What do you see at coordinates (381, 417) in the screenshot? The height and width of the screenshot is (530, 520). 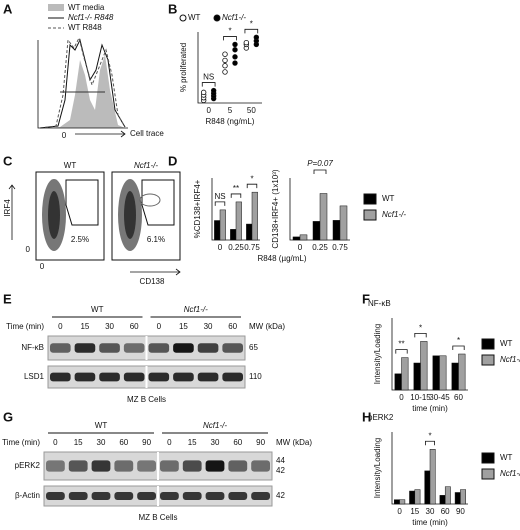 I see `chart-title: pERK2` at bounding box center [381, 417].